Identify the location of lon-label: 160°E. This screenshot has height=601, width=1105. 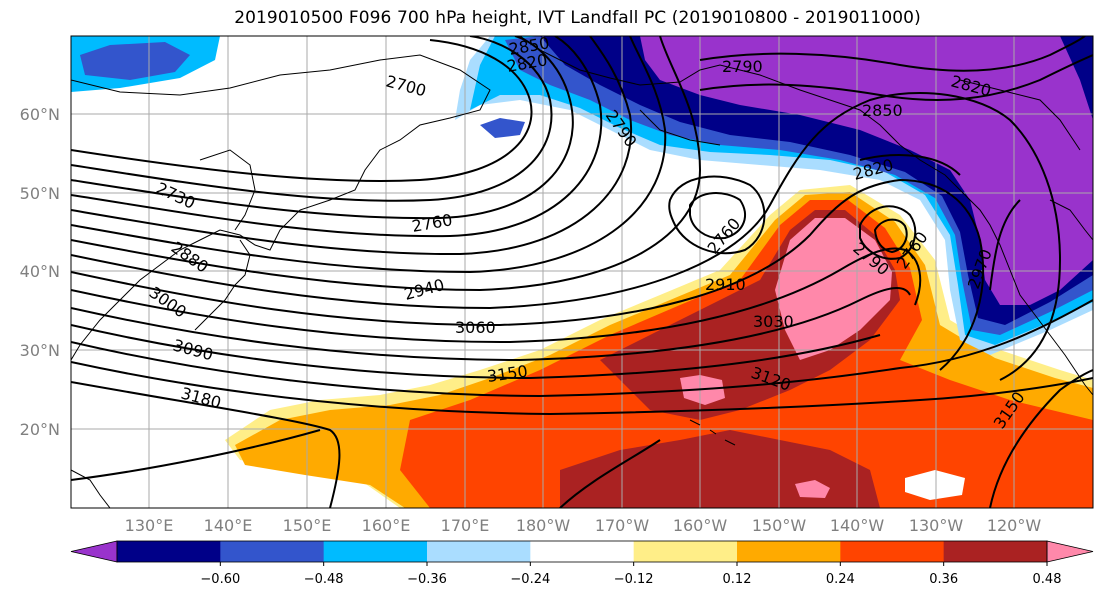
(386, 525).